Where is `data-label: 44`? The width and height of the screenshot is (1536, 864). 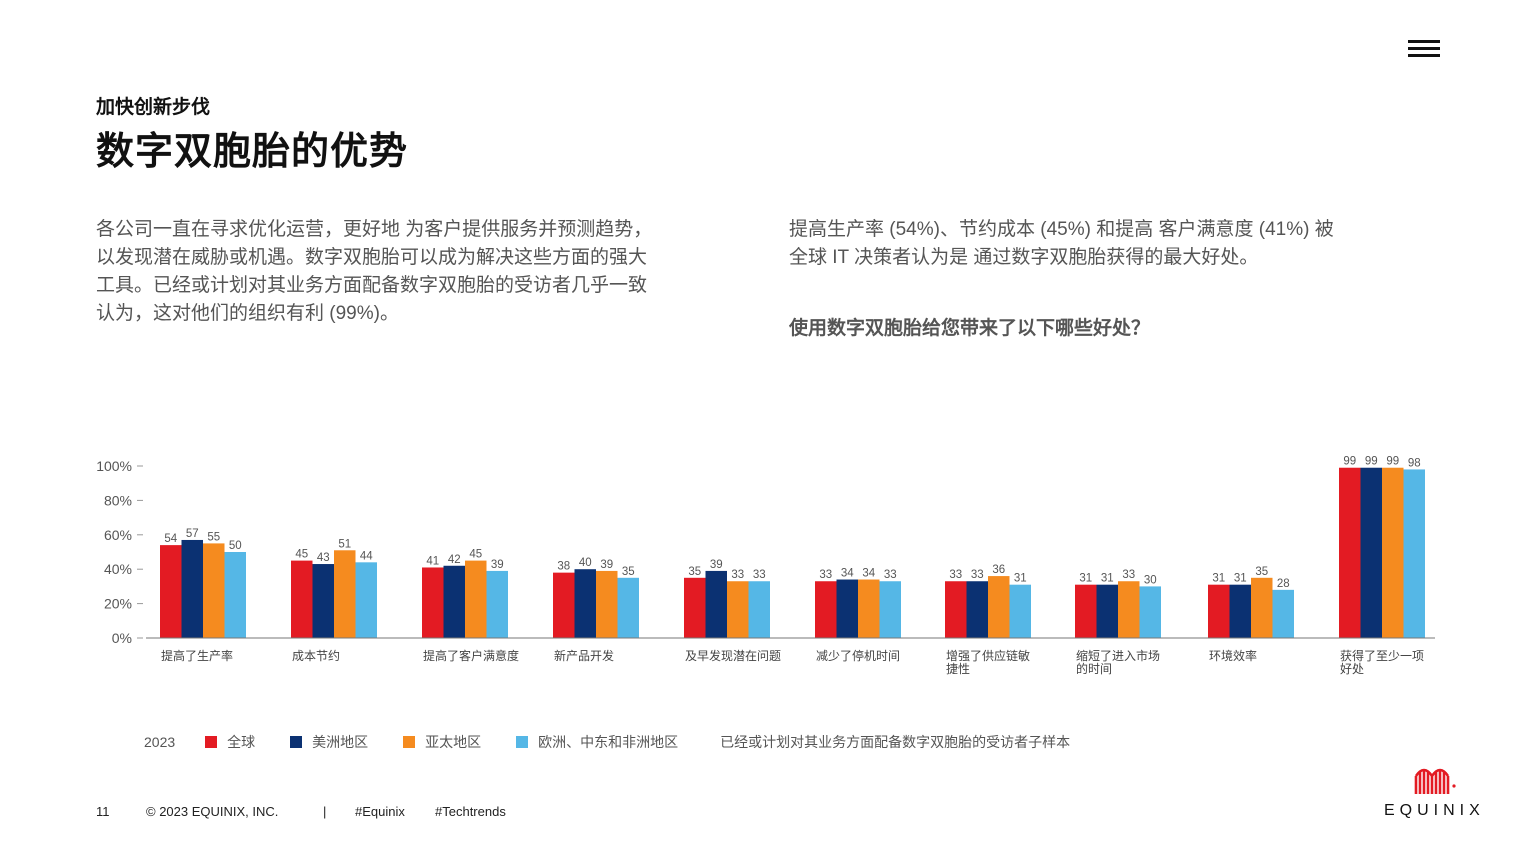 data-label: 44 is located at coordinates (366, 556).